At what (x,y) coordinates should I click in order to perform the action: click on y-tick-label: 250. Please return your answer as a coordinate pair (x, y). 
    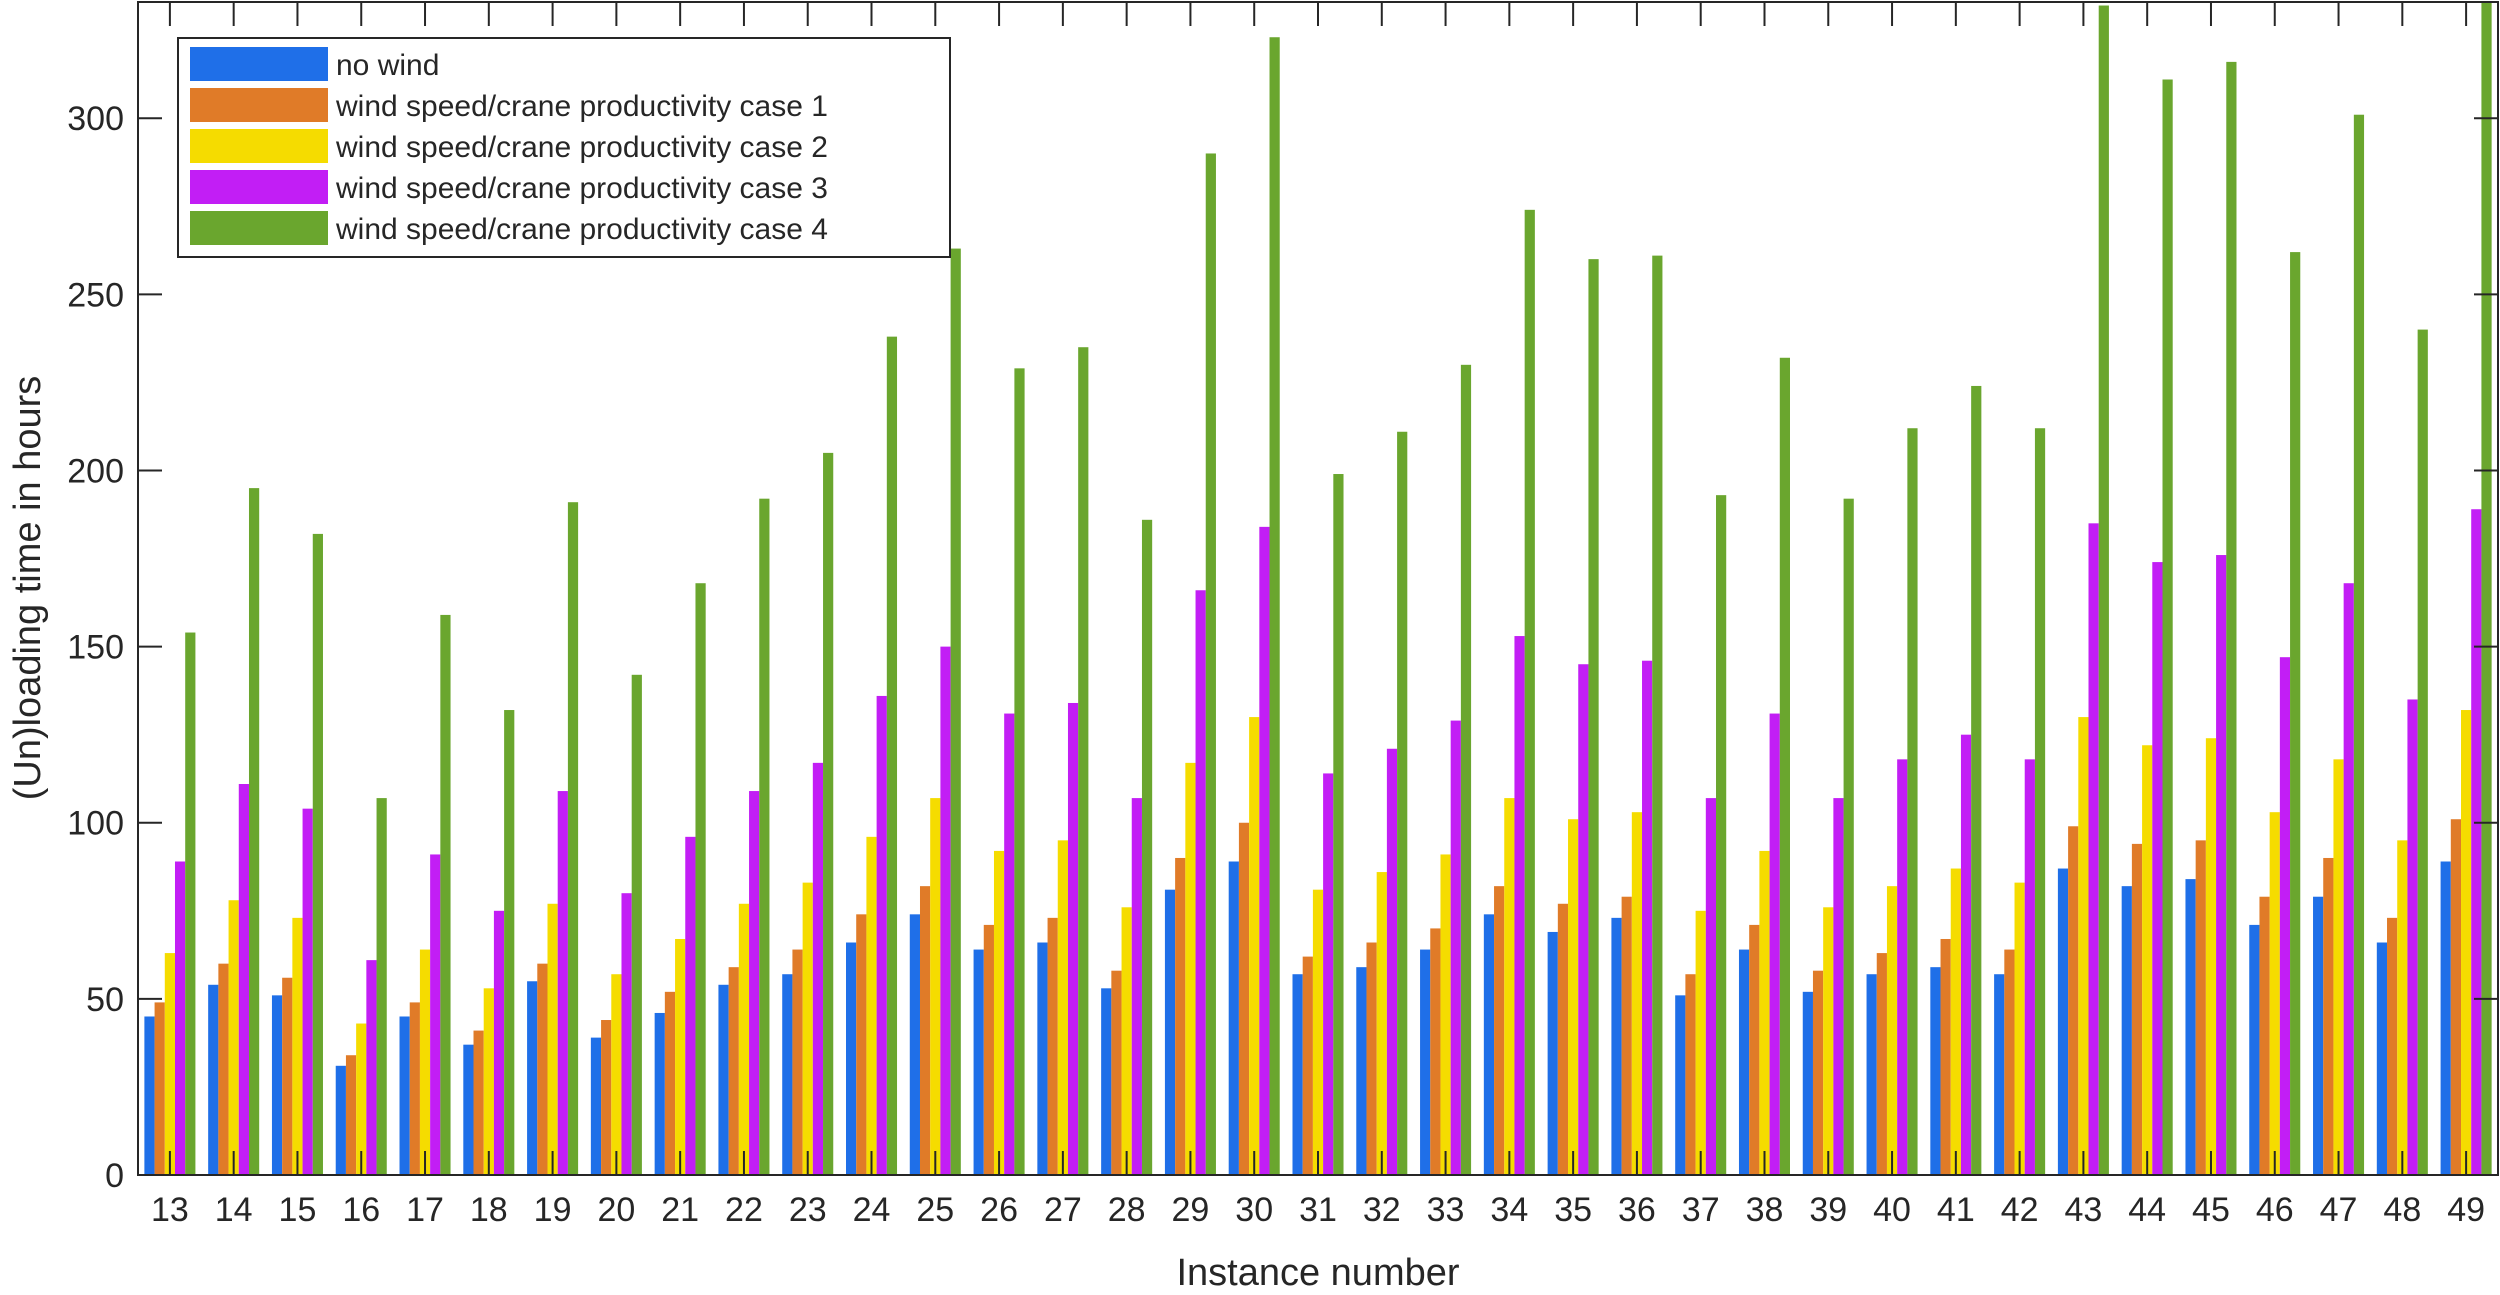
    Looking at the image, I should click on (95, 295).